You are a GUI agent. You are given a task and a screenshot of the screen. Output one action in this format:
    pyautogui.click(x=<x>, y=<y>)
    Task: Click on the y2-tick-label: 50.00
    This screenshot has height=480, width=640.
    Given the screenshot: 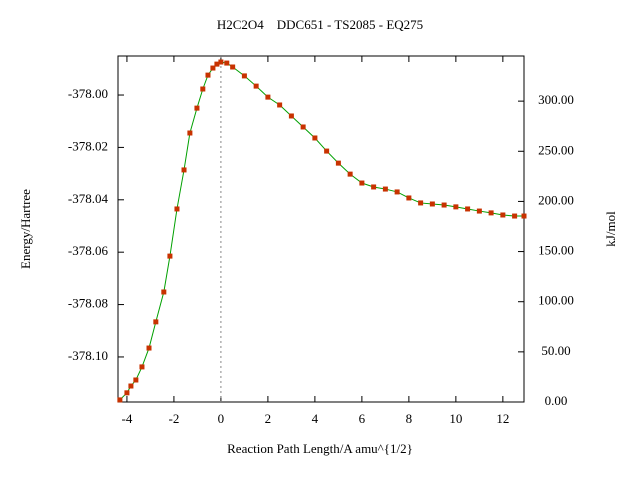 What is the action you would take?
    pyautogui.click(x=555, y=350)
    